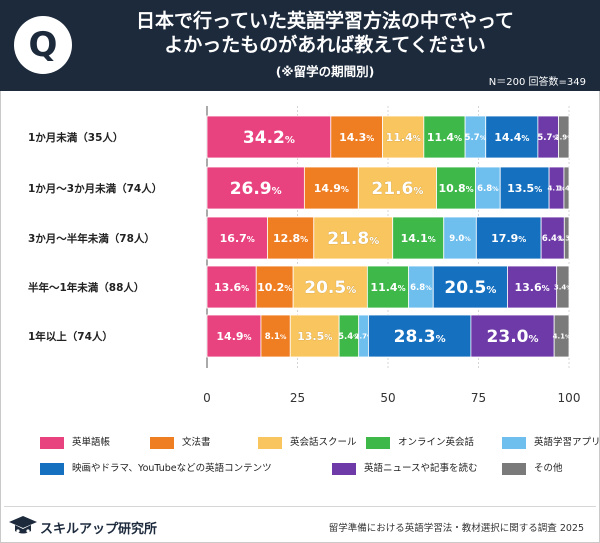 This screenshot has width=600, height=543. I want to click on data-label: 14.3%, so click(356, 137).